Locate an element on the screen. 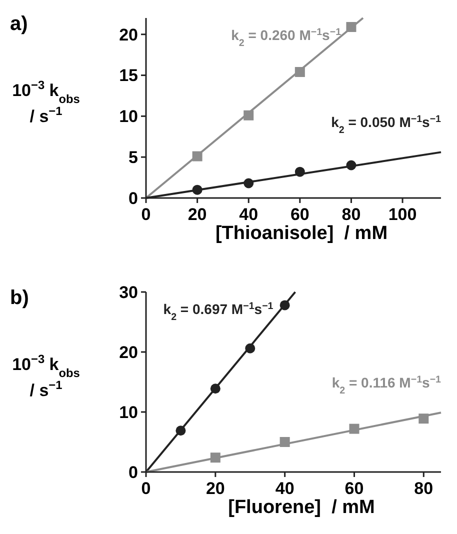 Image resolution: width=457 pixels, height=534 pixels. series-label: k$_{2}$ = 0.050 M$^{−1}$s$^{−1}$ is located at coordinates (386, 125).